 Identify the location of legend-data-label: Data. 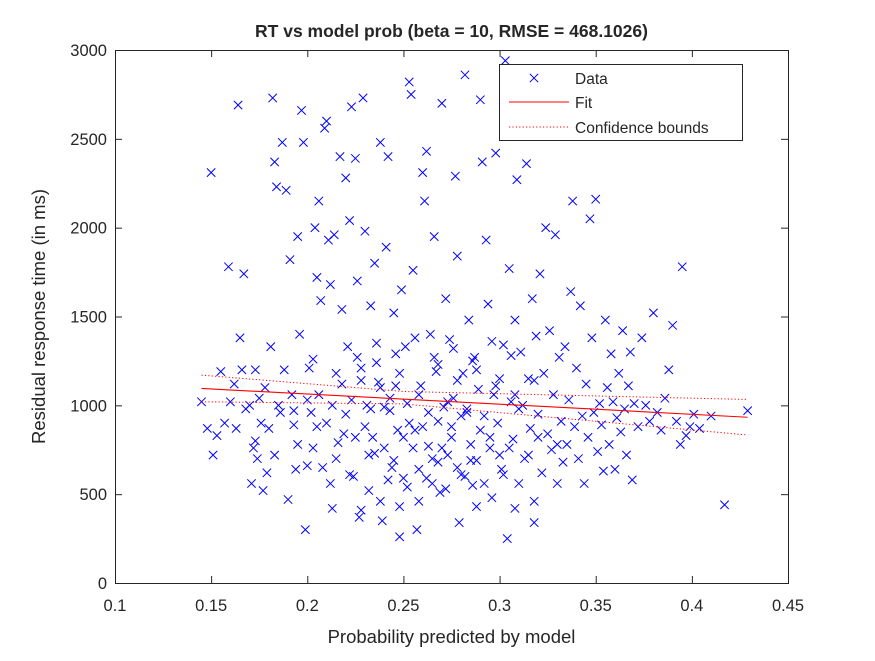
(591, 79).